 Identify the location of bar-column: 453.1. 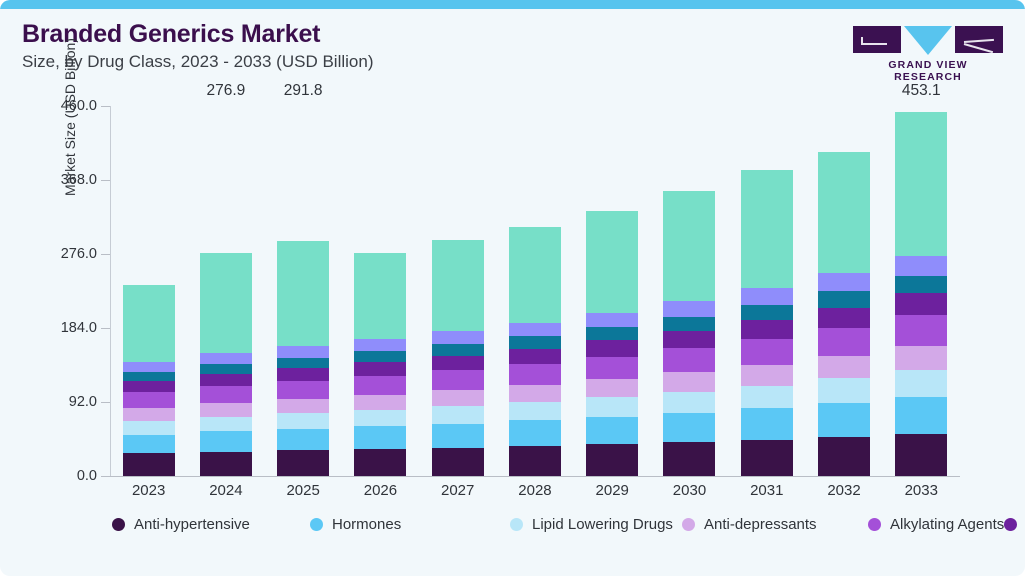
(921, 279).